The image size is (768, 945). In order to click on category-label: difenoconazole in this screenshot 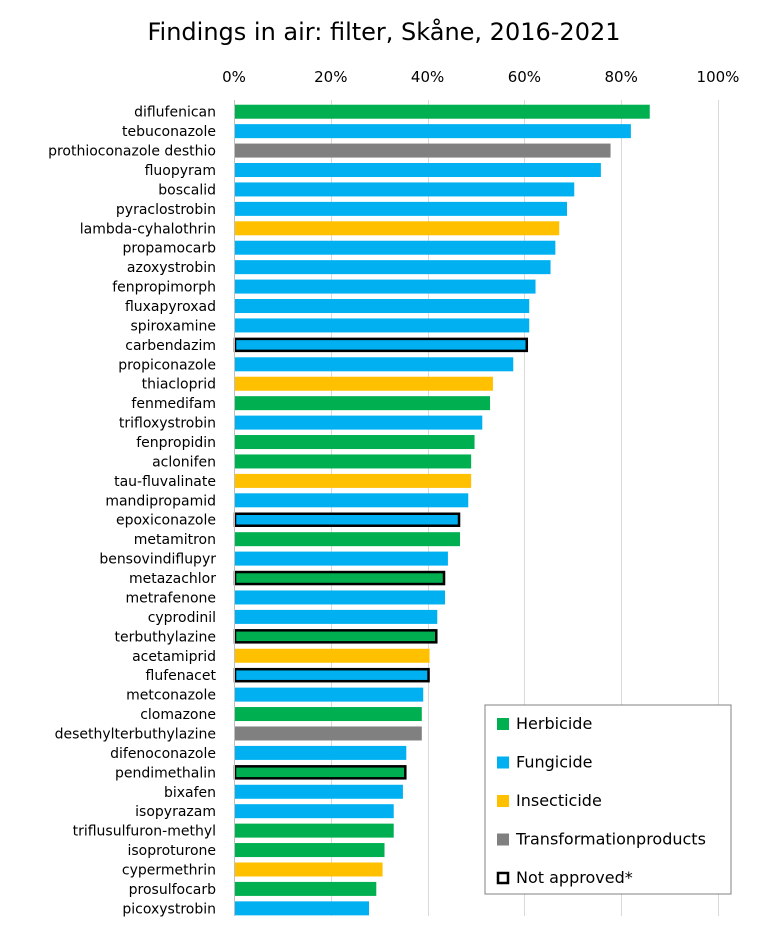, I will do `click(163, 754)`.